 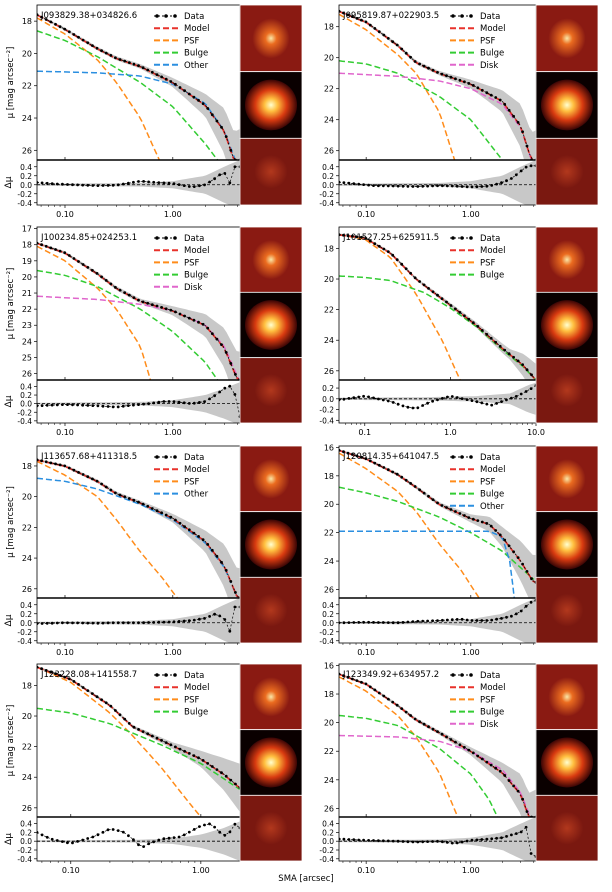 I want to click on res-y-tick-label: 0.2, so click(x=328, y=388).